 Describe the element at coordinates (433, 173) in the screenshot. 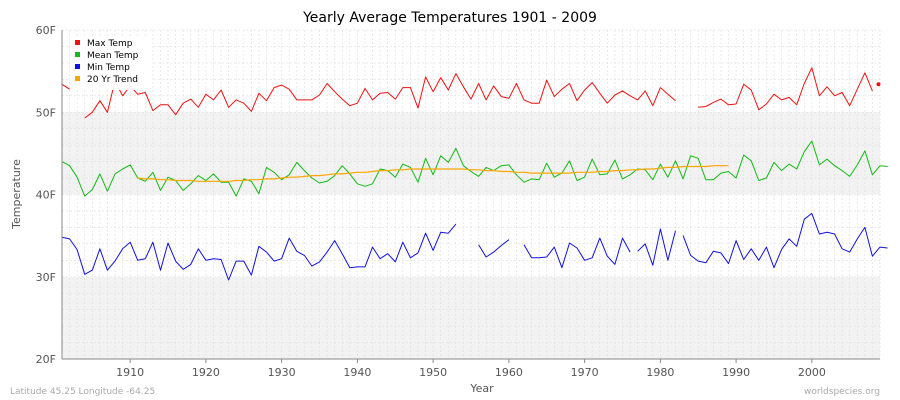

I see `series-trend-line` at that location.